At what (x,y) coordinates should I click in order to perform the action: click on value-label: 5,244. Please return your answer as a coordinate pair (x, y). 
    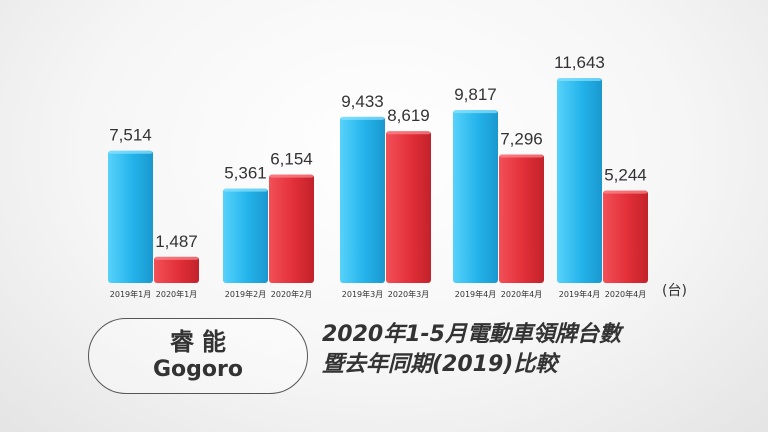
    Looking at the image, I should click on (625, 175).